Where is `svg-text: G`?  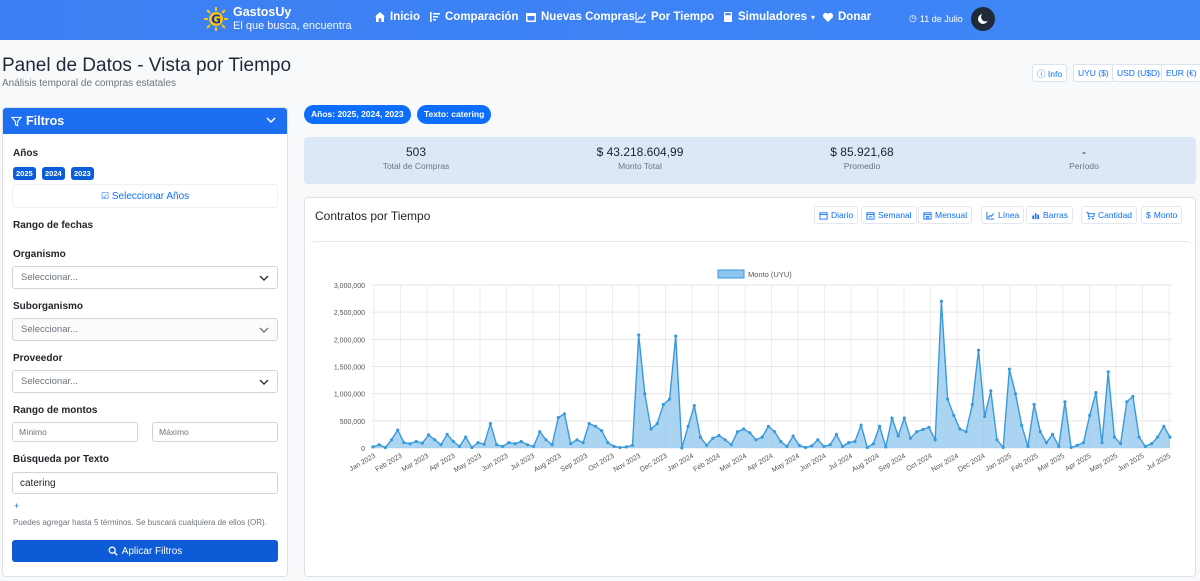 svg-text: G is located at coordinates (216, 20).